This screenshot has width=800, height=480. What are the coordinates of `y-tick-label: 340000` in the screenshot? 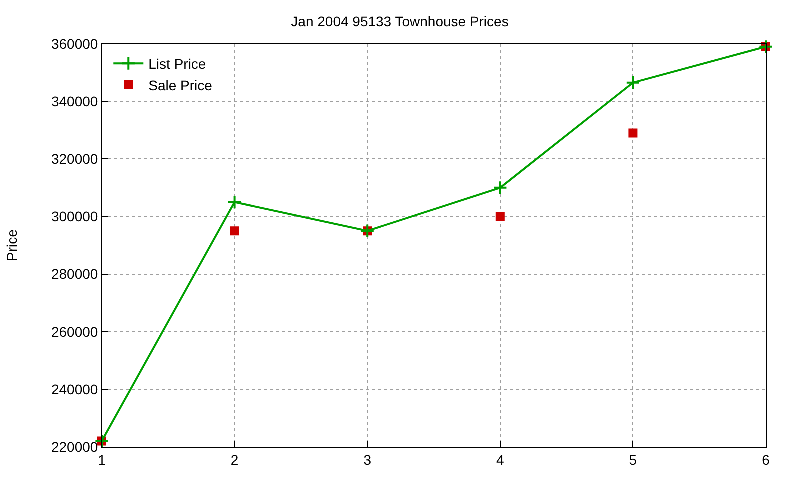 It's located at (74, 101).